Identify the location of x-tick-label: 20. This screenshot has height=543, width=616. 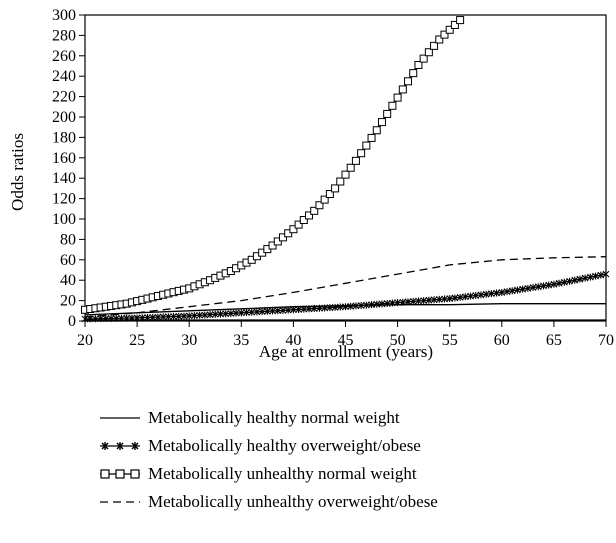
(85, 340).